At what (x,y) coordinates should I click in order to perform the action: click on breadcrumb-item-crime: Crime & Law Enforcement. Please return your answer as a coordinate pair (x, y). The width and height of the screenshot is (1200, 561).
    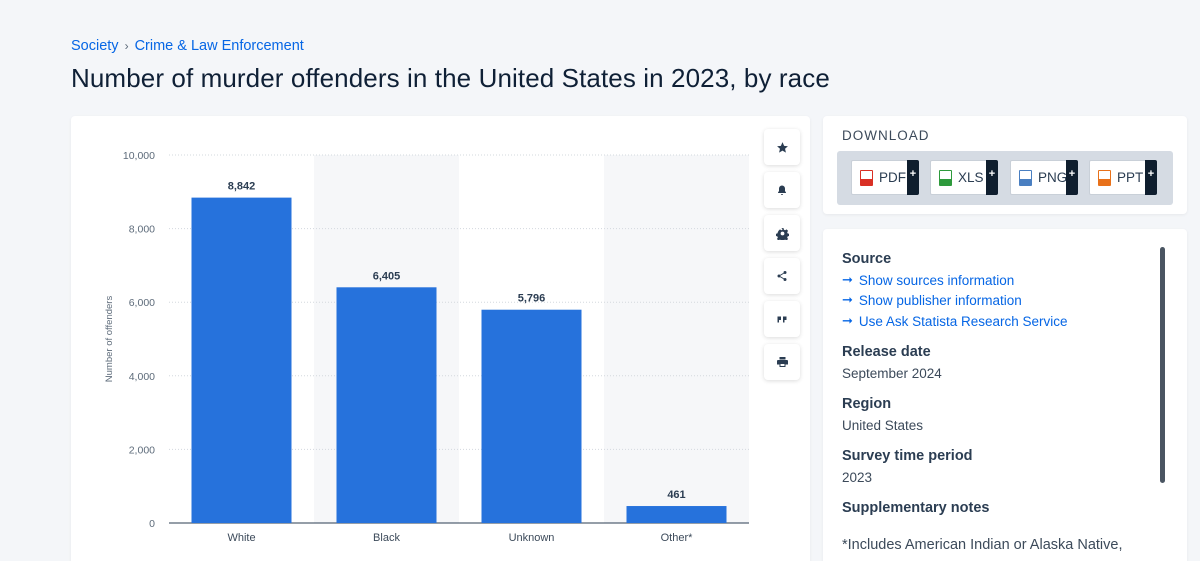
    Looking at the image, I should click on (219, 46).